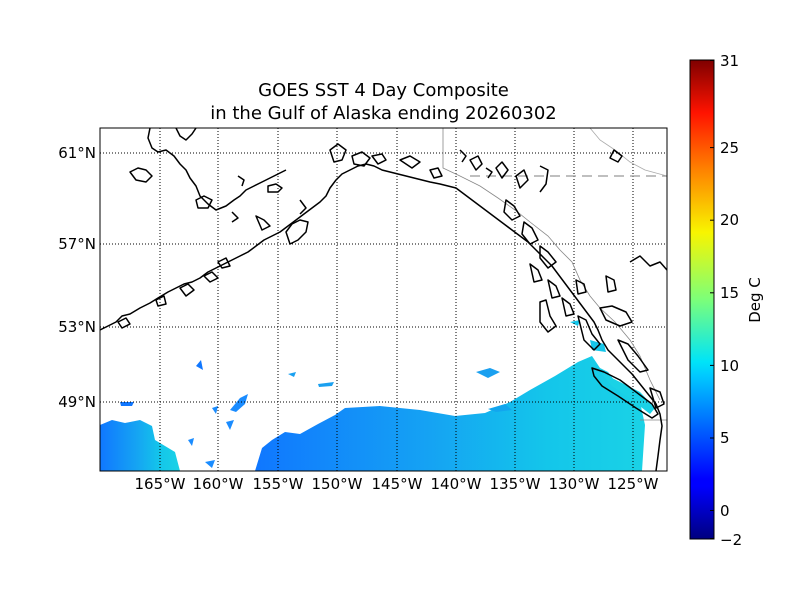  Describe the element at coordinates (731, 540) in the screenshot. I see `colorbar-tick: −2` at that location.